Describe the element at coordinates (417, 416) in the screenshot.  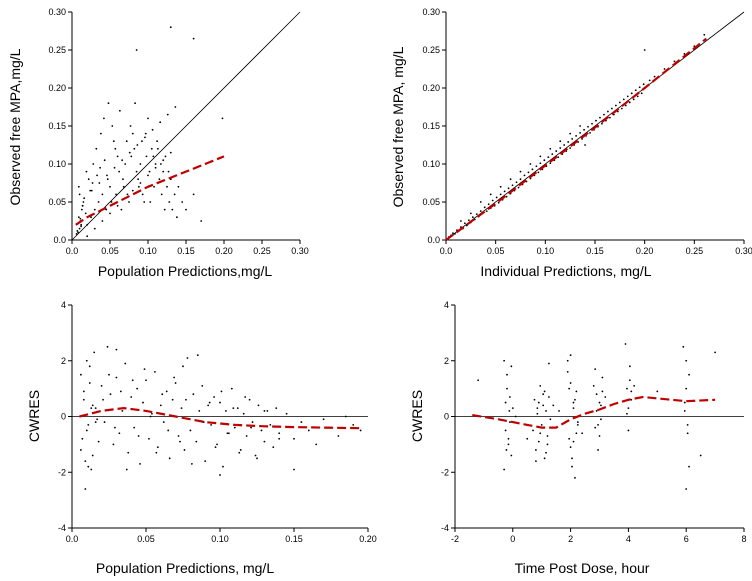
I see `ylabel-cwres: CWRES` at that location.